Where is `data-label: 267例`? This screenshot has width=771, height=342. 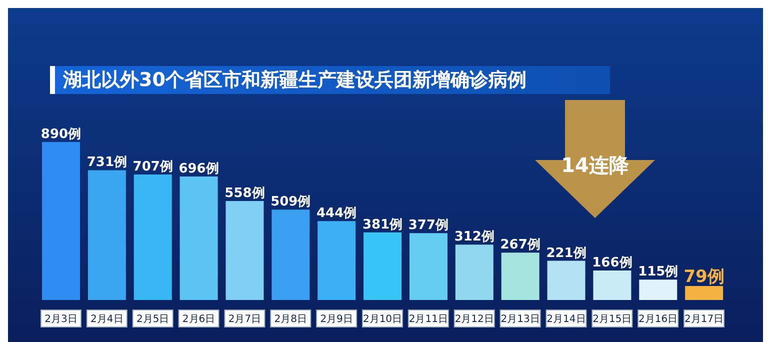 data-label: 267例 is located at coordinates (520, 245).